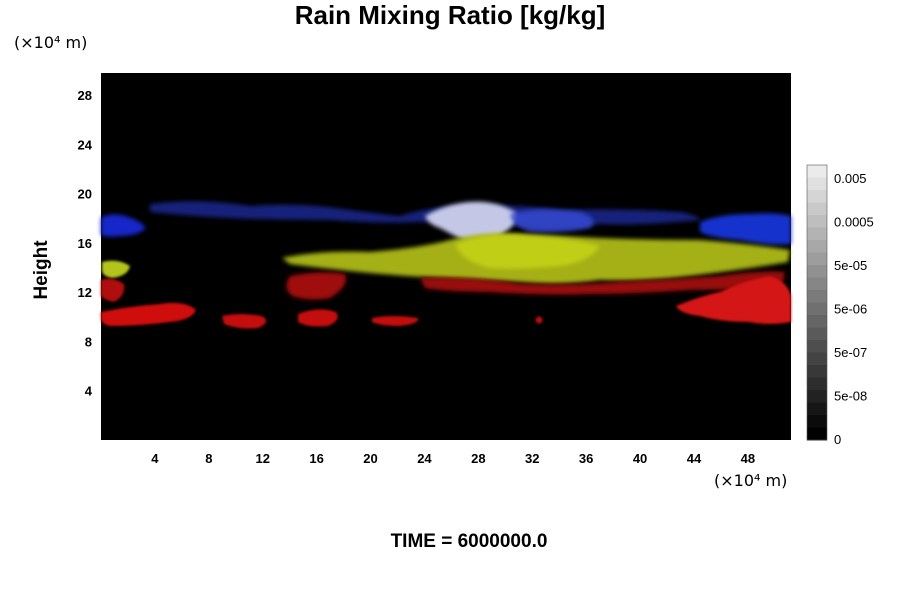  I want to click on lower-layer-left, so click(113, 290).